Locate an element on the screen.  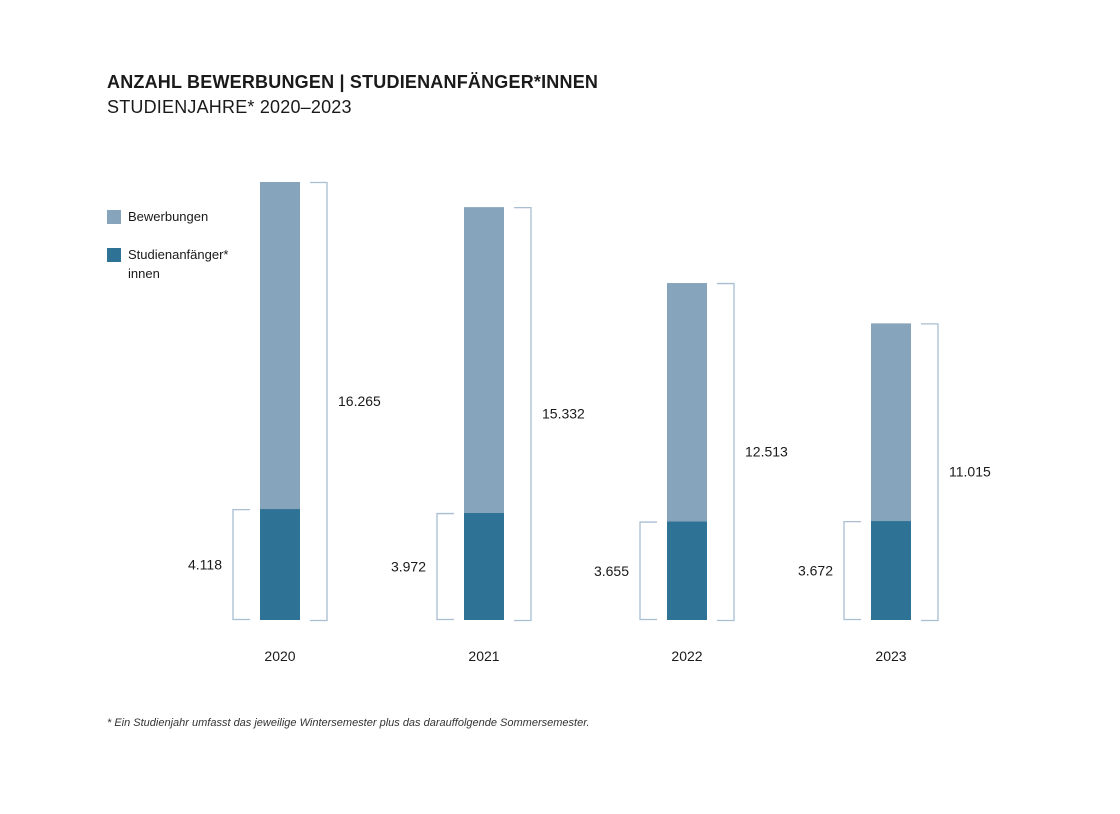
x-tick-label-2022: 2022 is located at coordinates (686, 656).